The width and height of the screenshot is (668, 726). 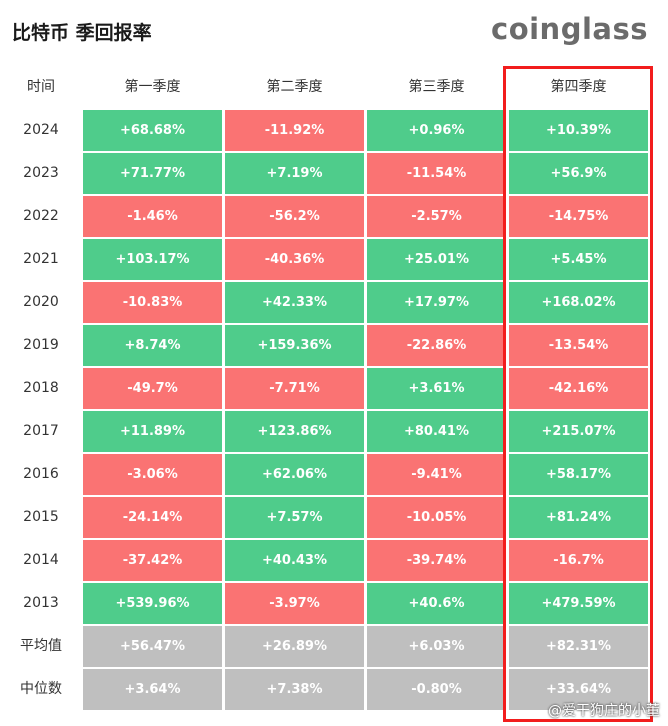 What do you see at coordinates (294, 216) in the screenshot?
I see `return-cell: -56.2%` at bounding box center [294, 216].